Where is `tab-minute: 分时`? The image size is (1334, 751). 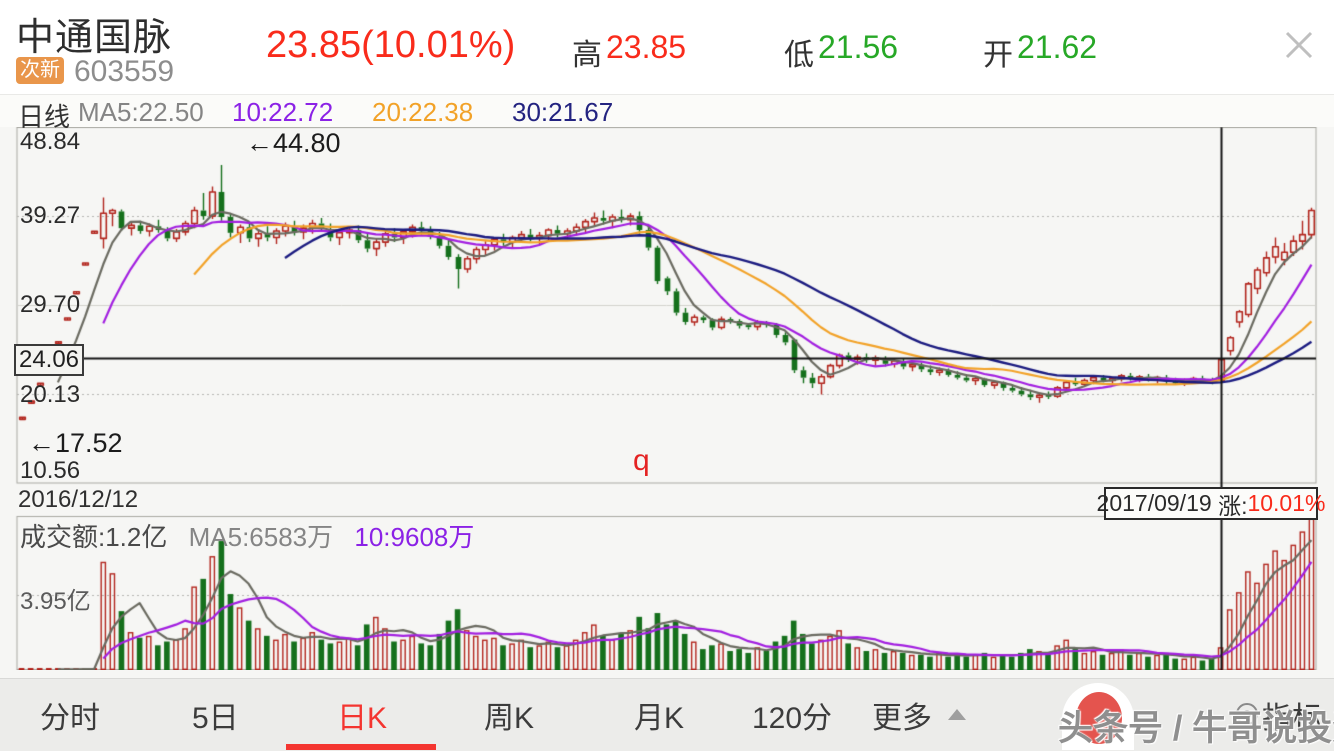 tab-minute: 分时 is located at coordinates (70, 718).